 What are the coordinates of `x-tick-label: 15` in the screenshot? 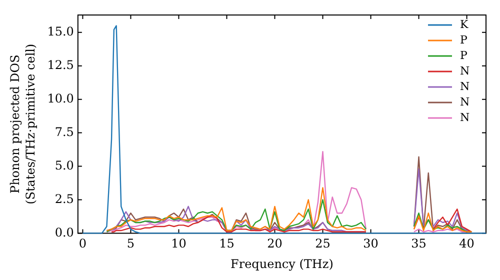 It's located at (226, 243).